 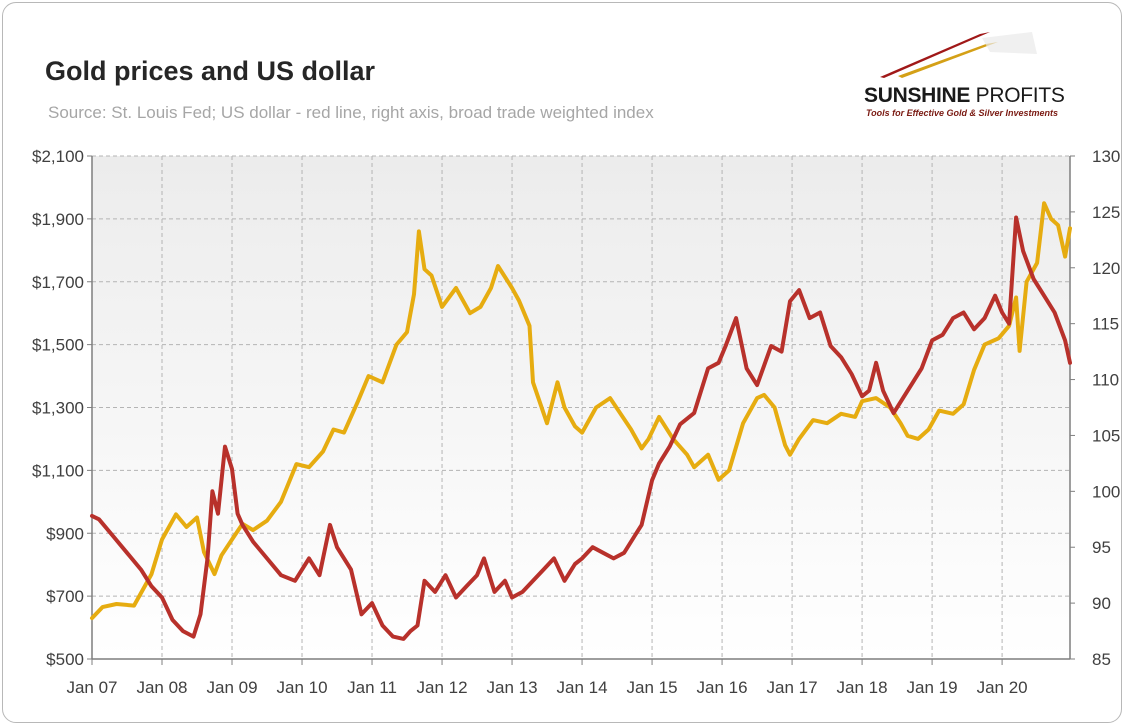 I want to click on x-axis-tick-label: Jan 12, so click(x=442, y=687).